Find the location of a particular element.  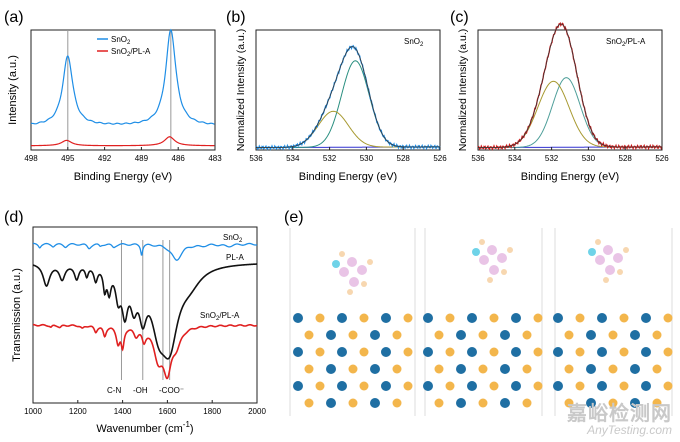

x-tick-label: 526 is located at coordinates (440, 158).